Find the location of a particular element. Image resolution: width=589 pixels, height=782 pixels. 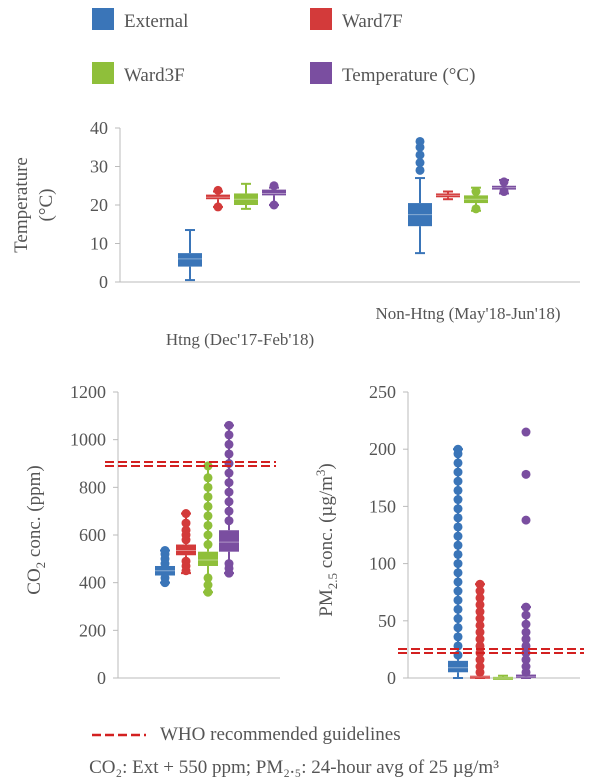

legend-swatch-ward3f is located at coordinates (103, 73).